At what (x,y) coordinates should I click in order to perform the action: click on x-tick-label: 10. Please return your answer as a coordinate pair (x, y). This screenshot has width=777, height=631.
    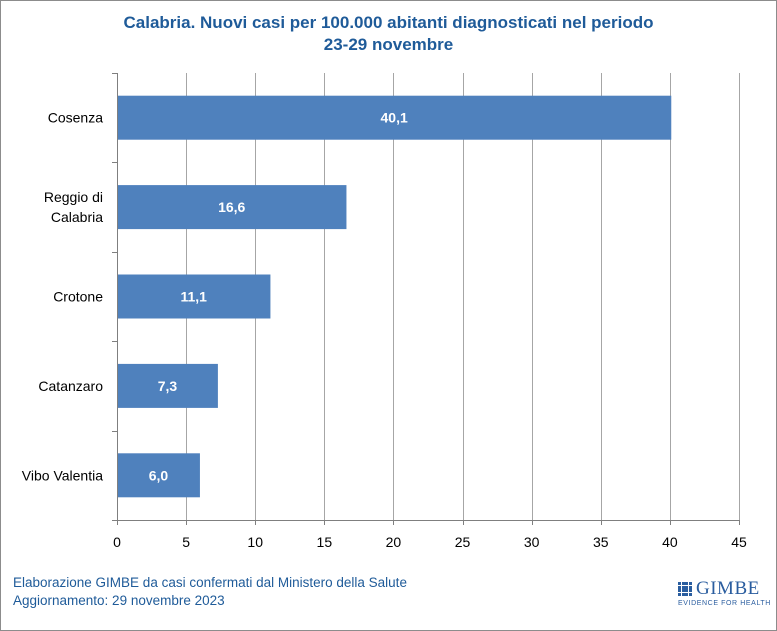
    Looking at the image, I should click on (255, 542).